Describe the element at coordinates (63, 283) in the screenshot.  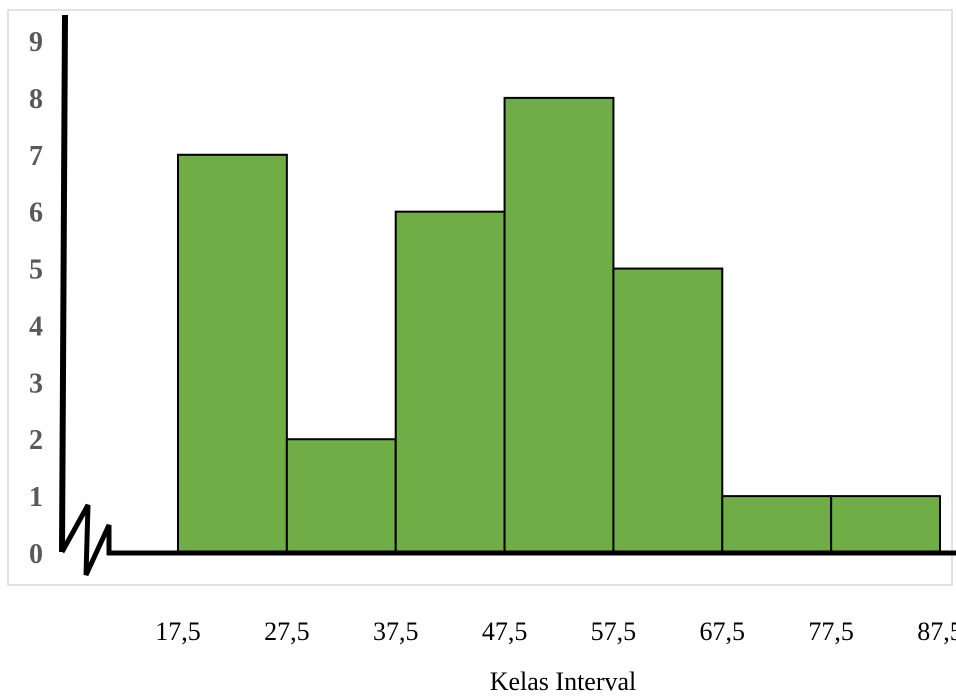
I see `y-axis` at that location.